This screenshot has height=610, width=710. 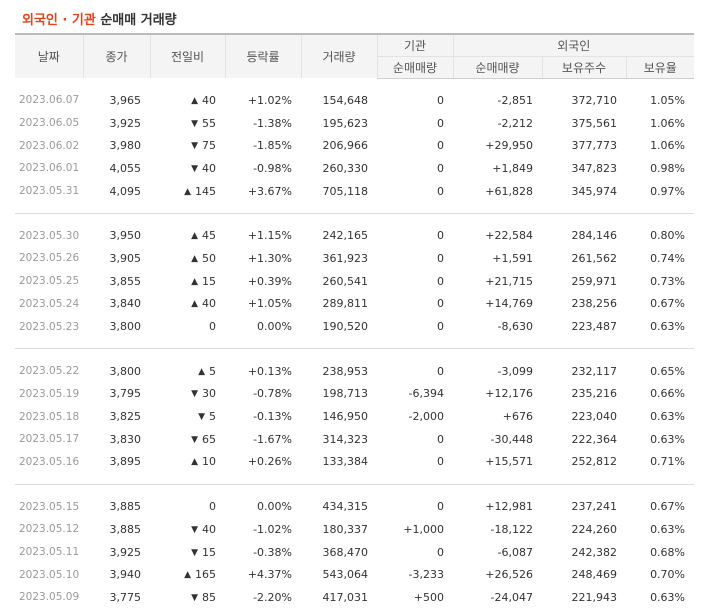 I want to click on cell-change: ▼ 5, so click(x=187, y=416).